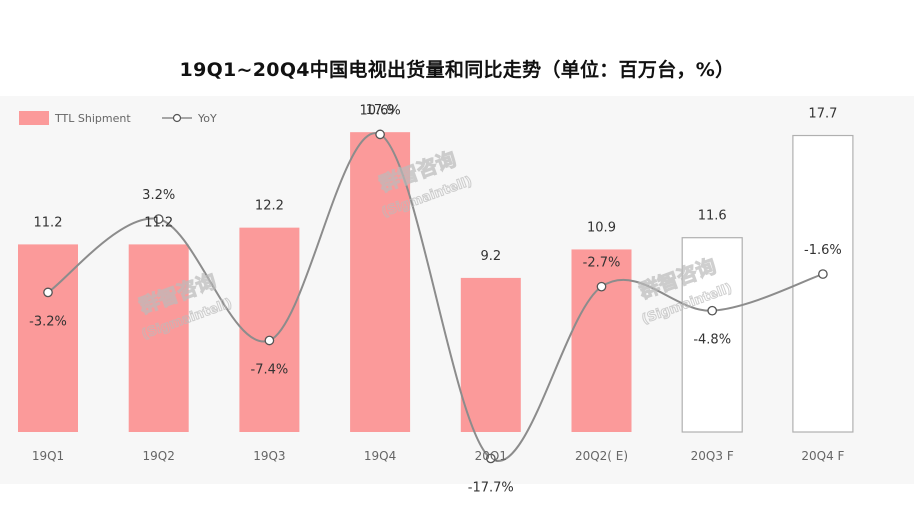  What do you see at coordinates (457, 70) in the screenshot?
I see `chart-title: 19Q1~20Q4中国电视出货量和同比走势（单位：百万台，%）` at bounding box center [457, 70].